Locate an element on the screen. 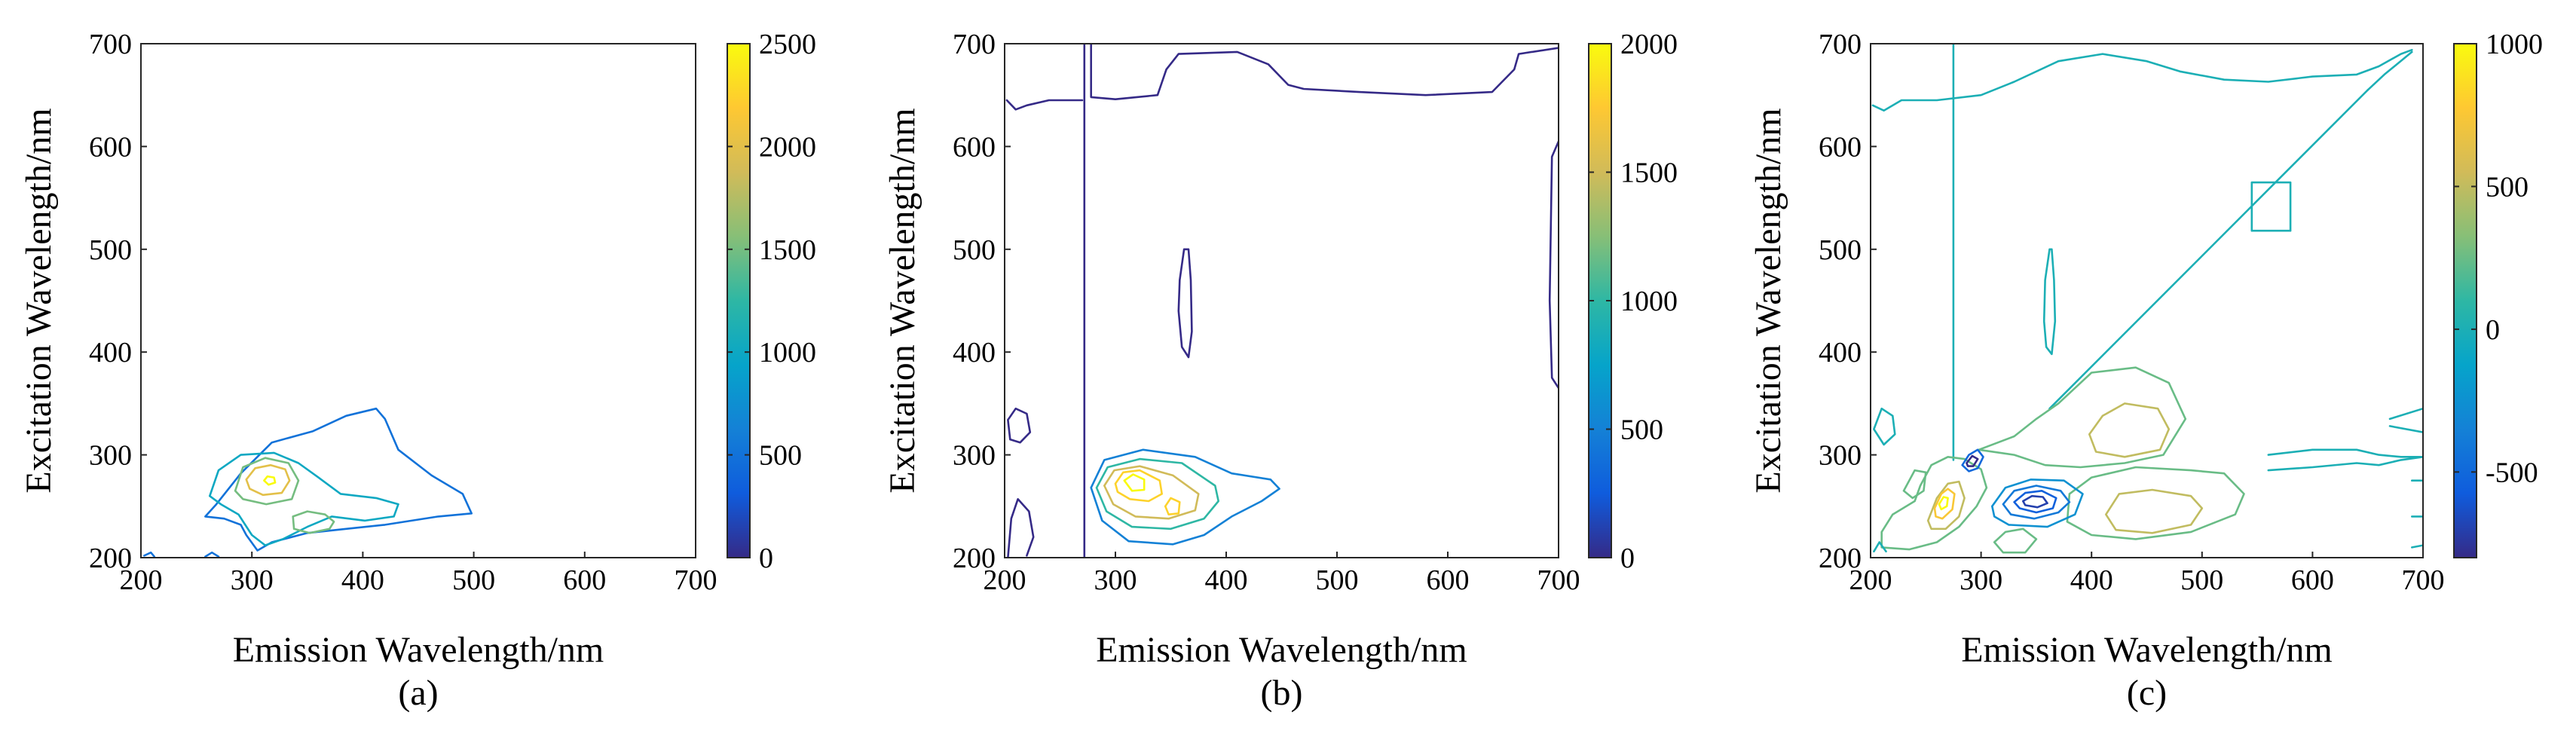 This screenshot has height=737, width=2576. colorbar-tick-label: -500 is located at coordinates (2512, 472).